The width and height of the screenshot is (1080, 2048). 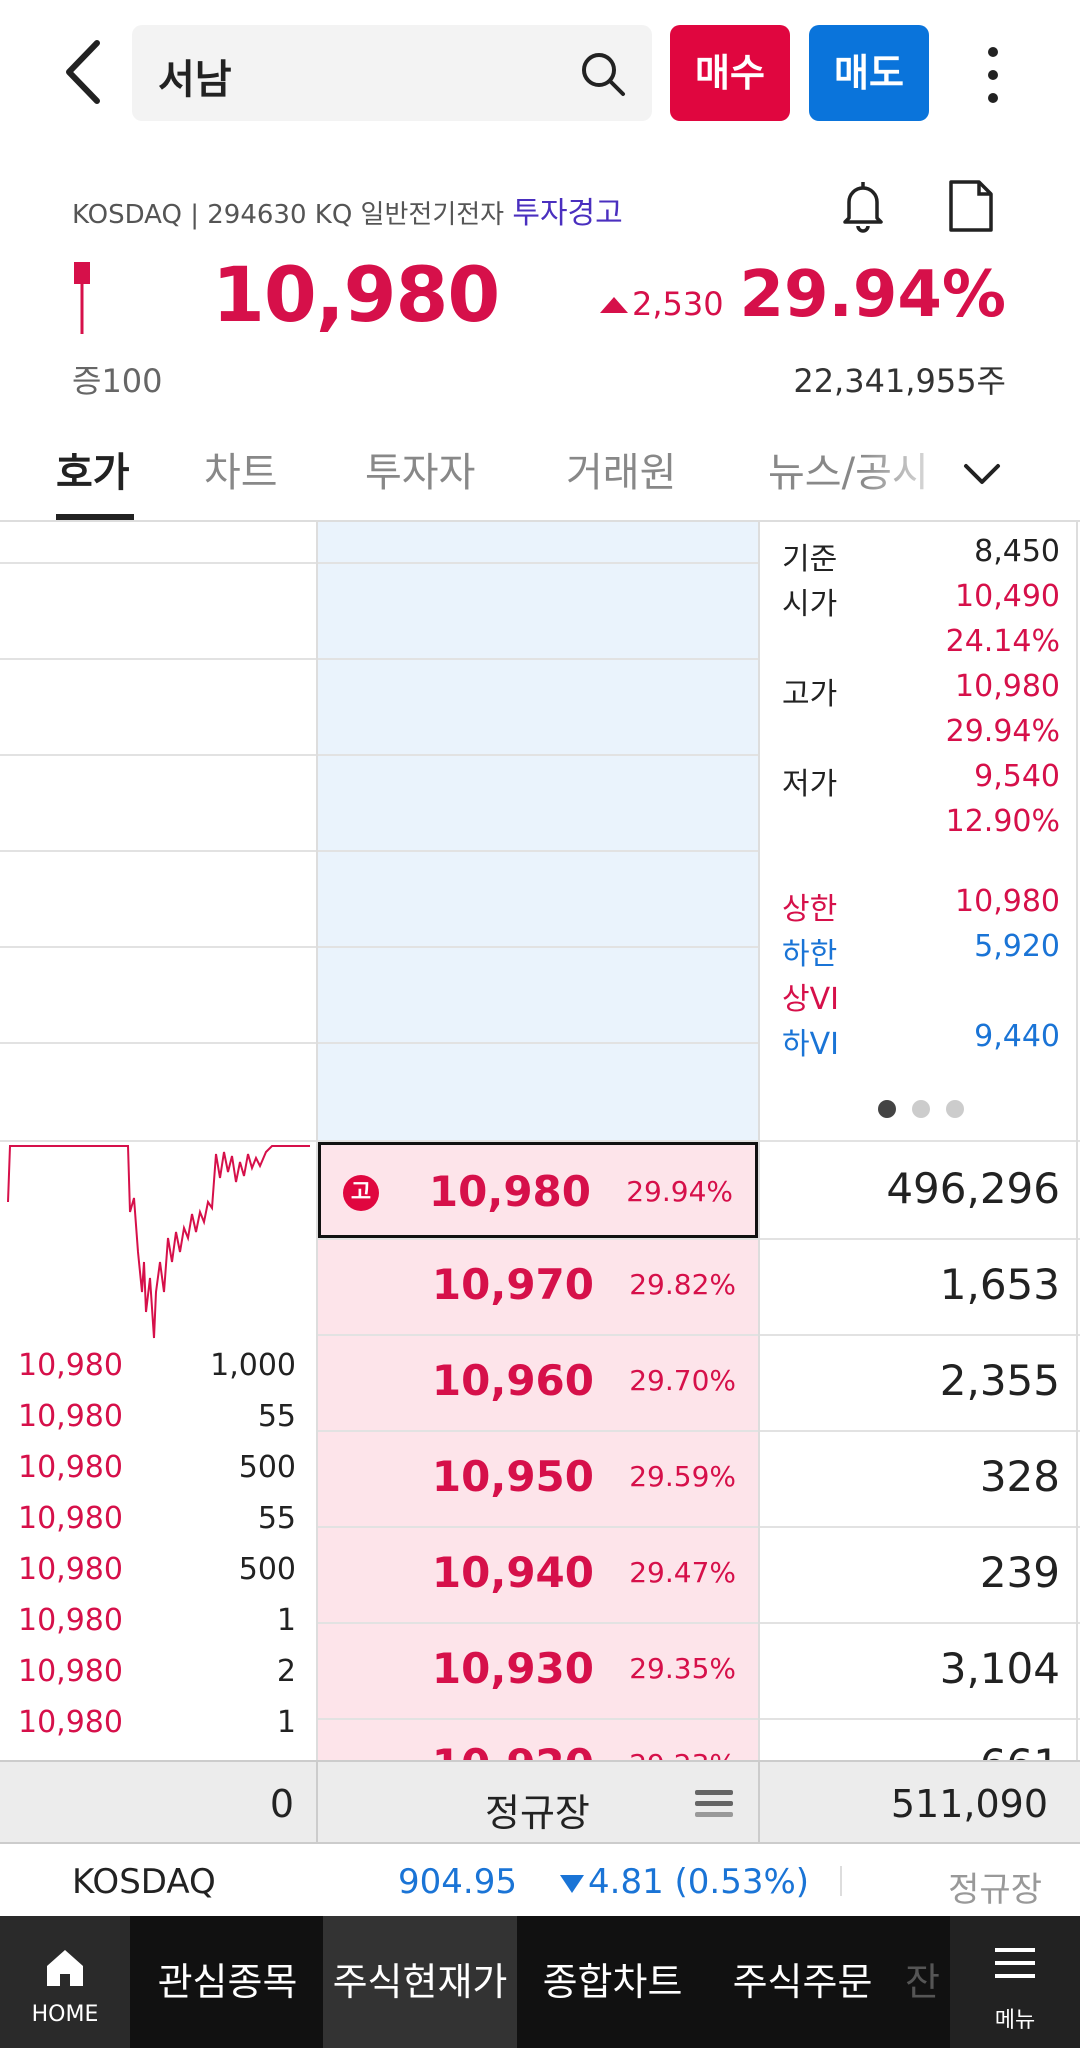 What do you see at coordinates (921, 995) in the screenshot?
I see `summary-upper-vi: 상VI` at bounding box center [921, 995].